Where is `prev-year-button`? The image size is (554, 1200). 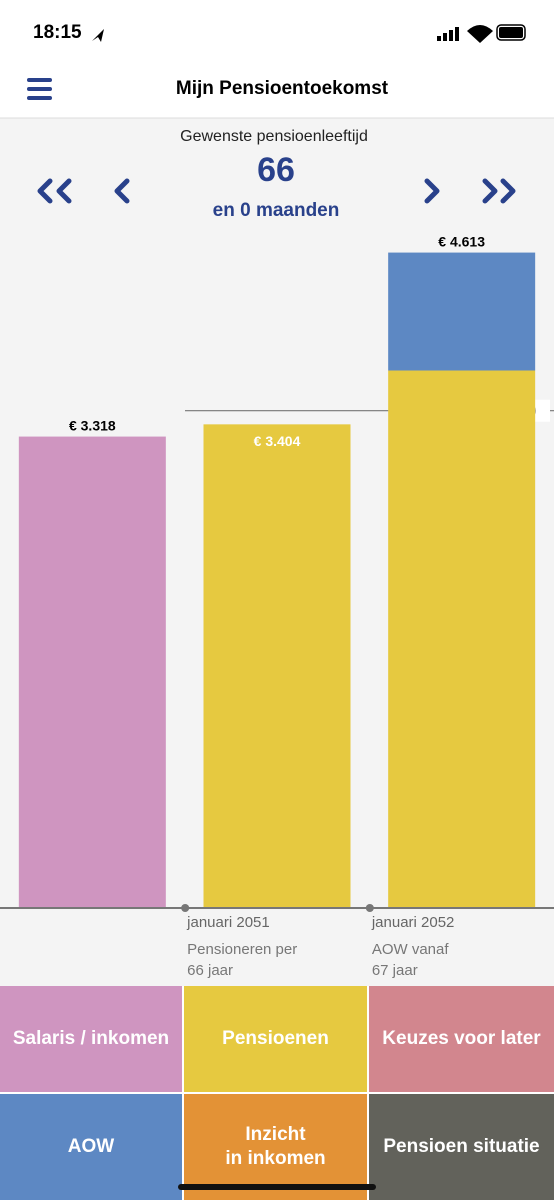
prev-year-button is located at coordinates (54, 191).